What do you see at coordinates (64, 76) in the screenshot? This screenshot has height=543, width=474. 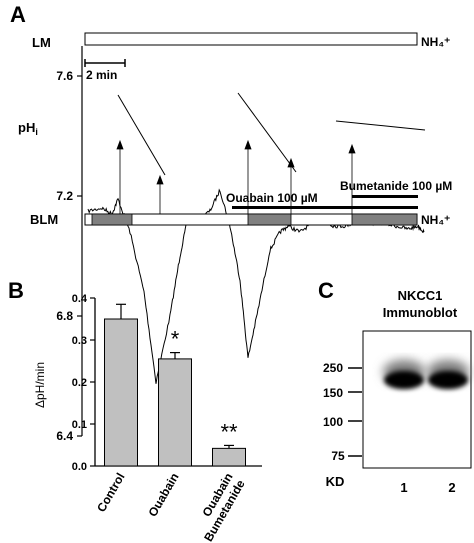 I see `ph-tick-label: 7.6` at bounding box center [64, 76].